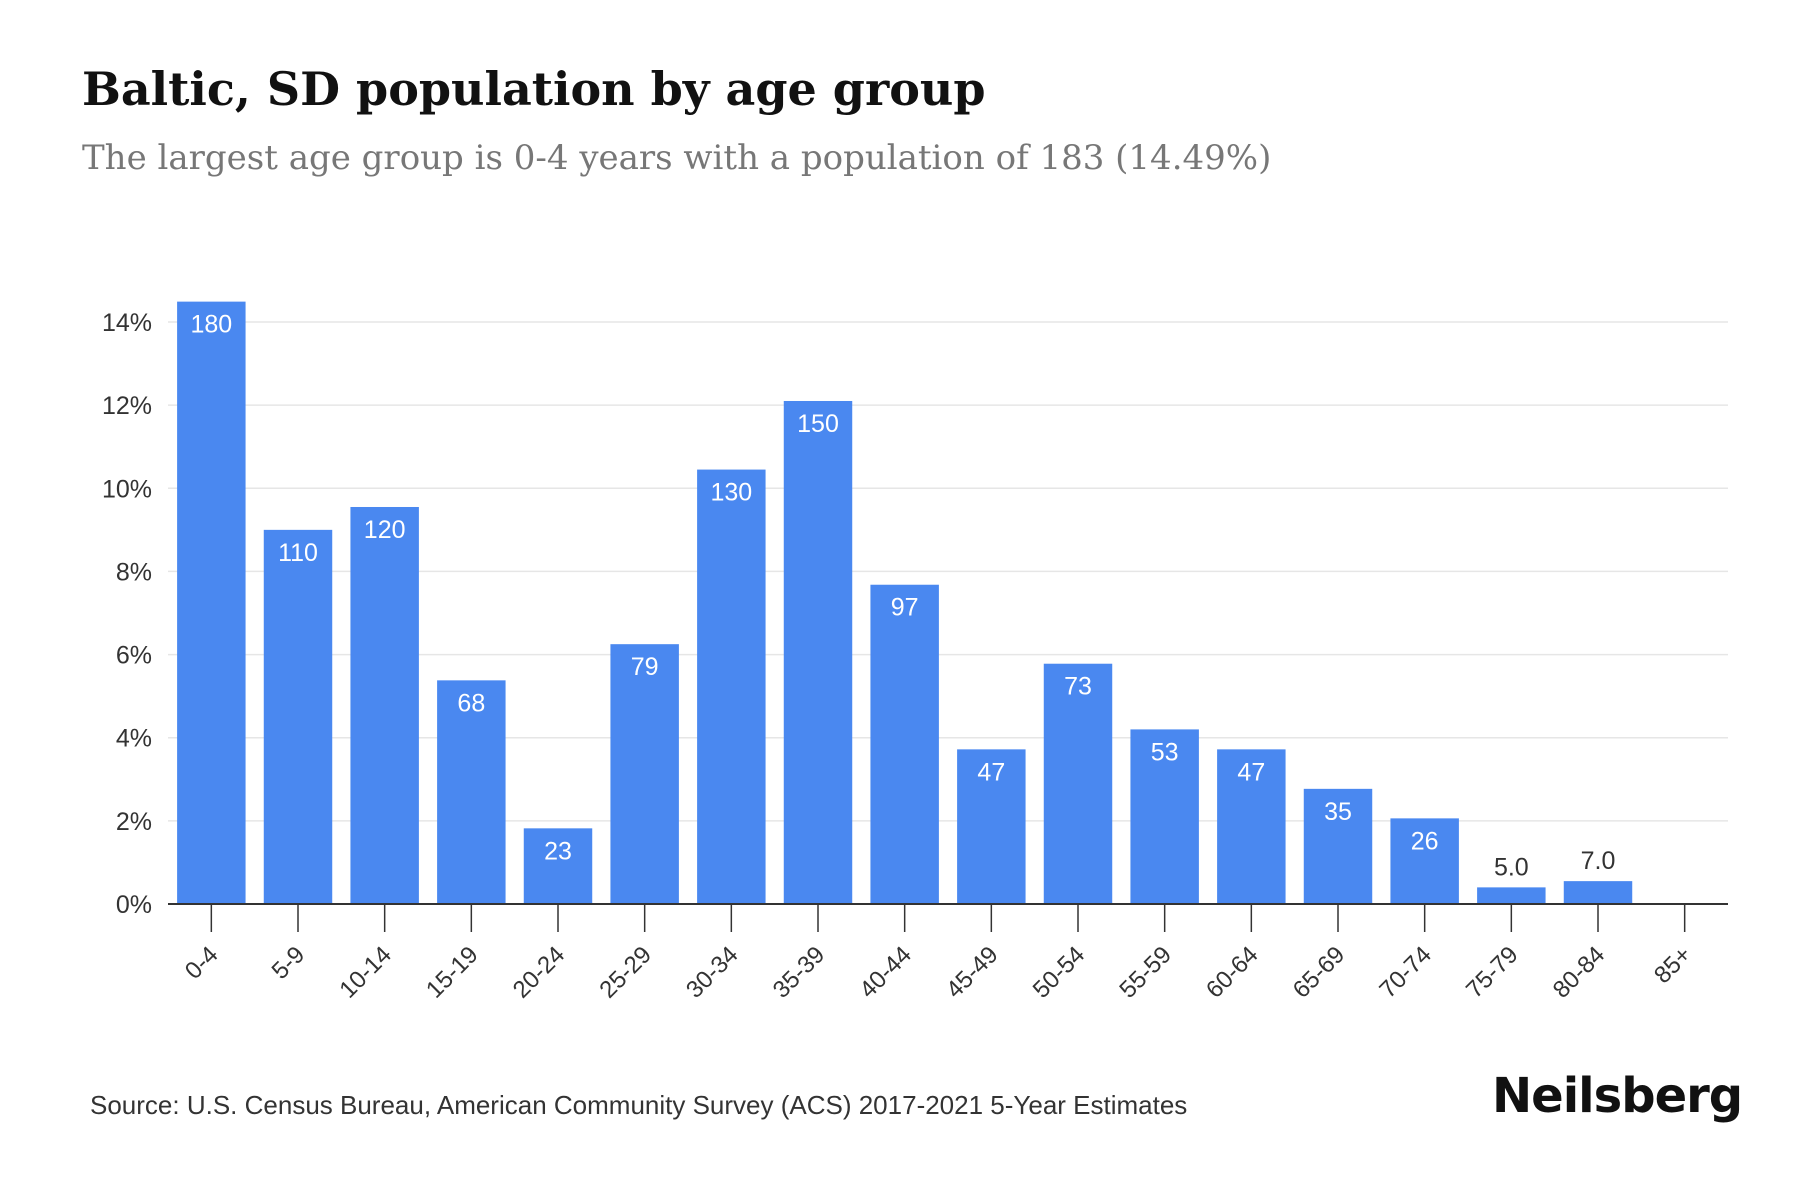 This screenshot has width=1800, height=1200. Describe the element at coordinates (289, 963) in the screenshot. I see `x-tick-label: 5-9` at that location.